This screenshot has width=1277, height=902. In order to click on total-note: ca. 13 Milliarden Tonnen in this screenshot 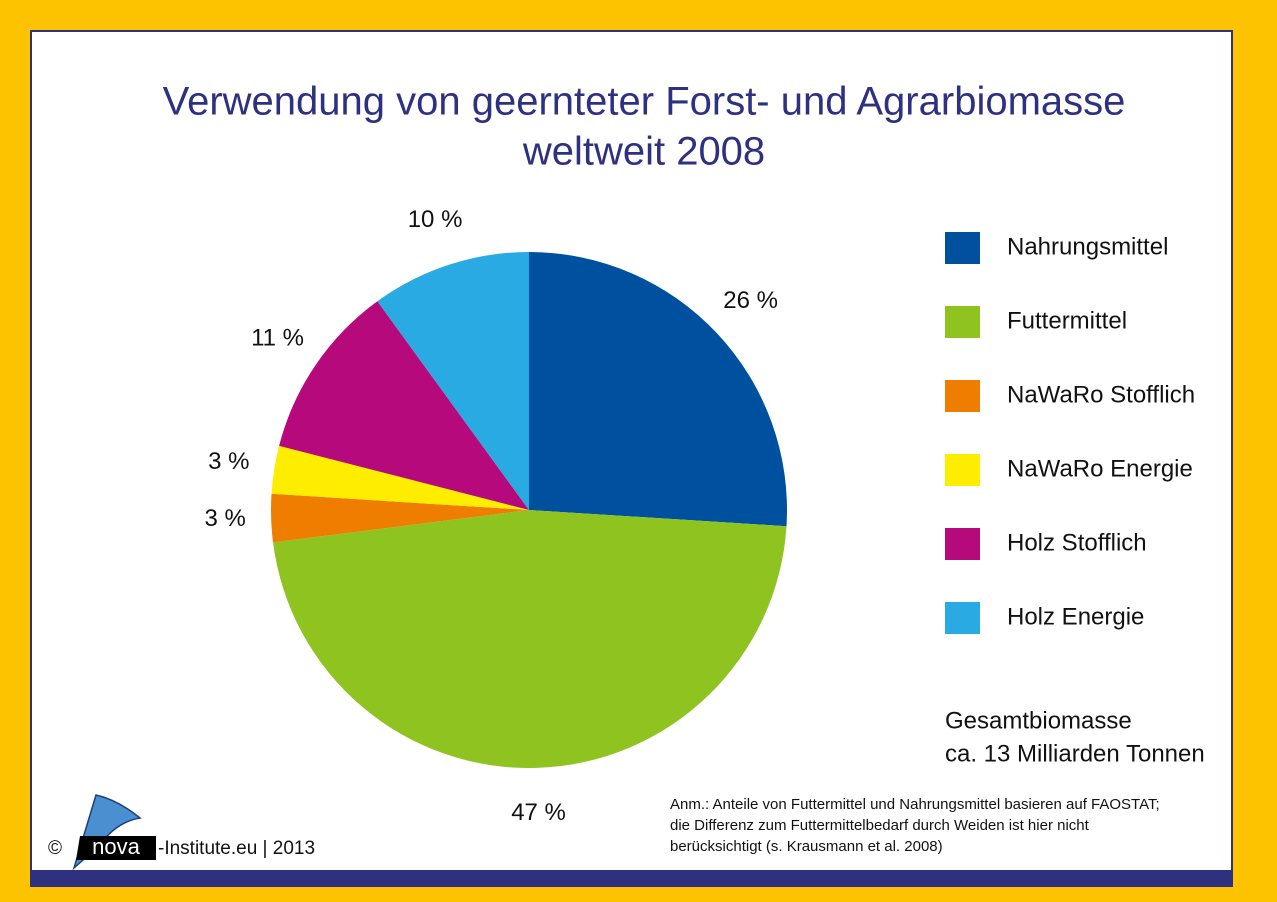, I will do `click(1075, 753)`.